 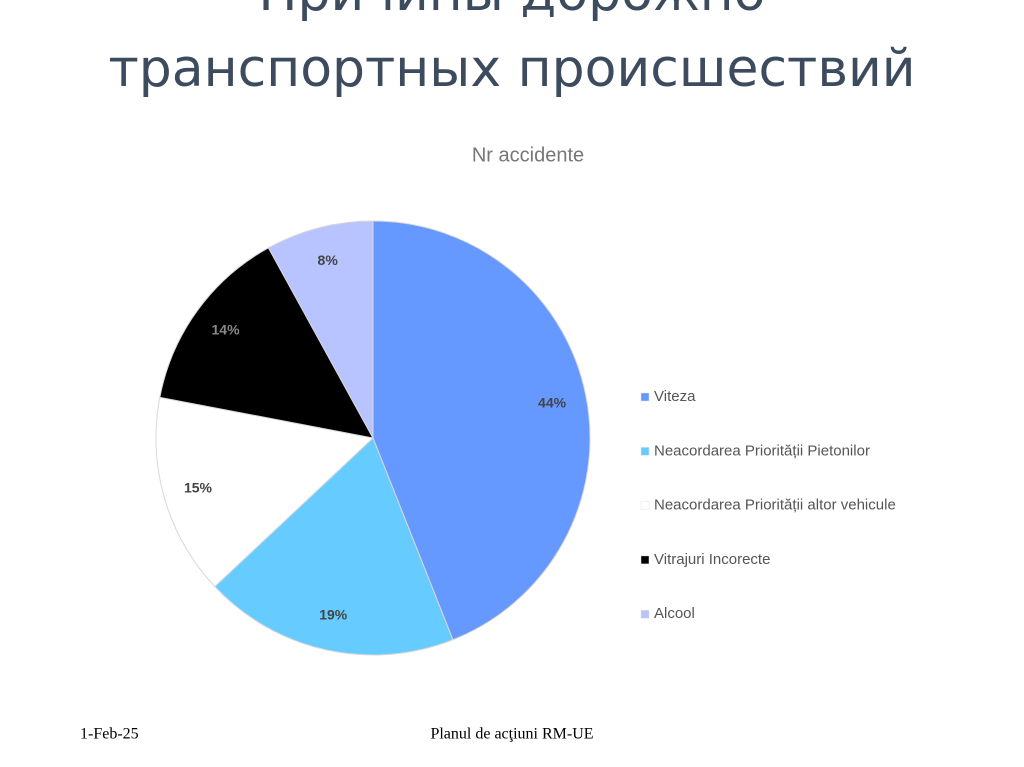 What do you see at coordinates (511, 11) in the screenshot?
I see `slide-title-line: Причины дорожно` at bounding box center [511, 11].